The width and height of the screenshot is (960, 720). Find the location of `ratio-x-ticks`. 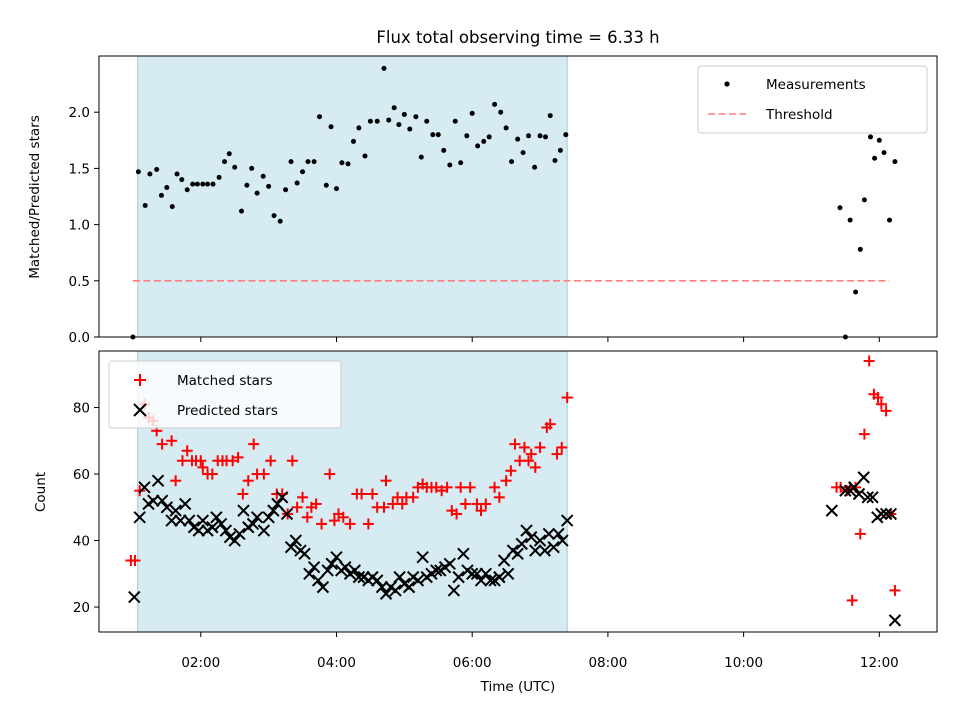

ratio-x-ticks is located at coordinates (540, 339).